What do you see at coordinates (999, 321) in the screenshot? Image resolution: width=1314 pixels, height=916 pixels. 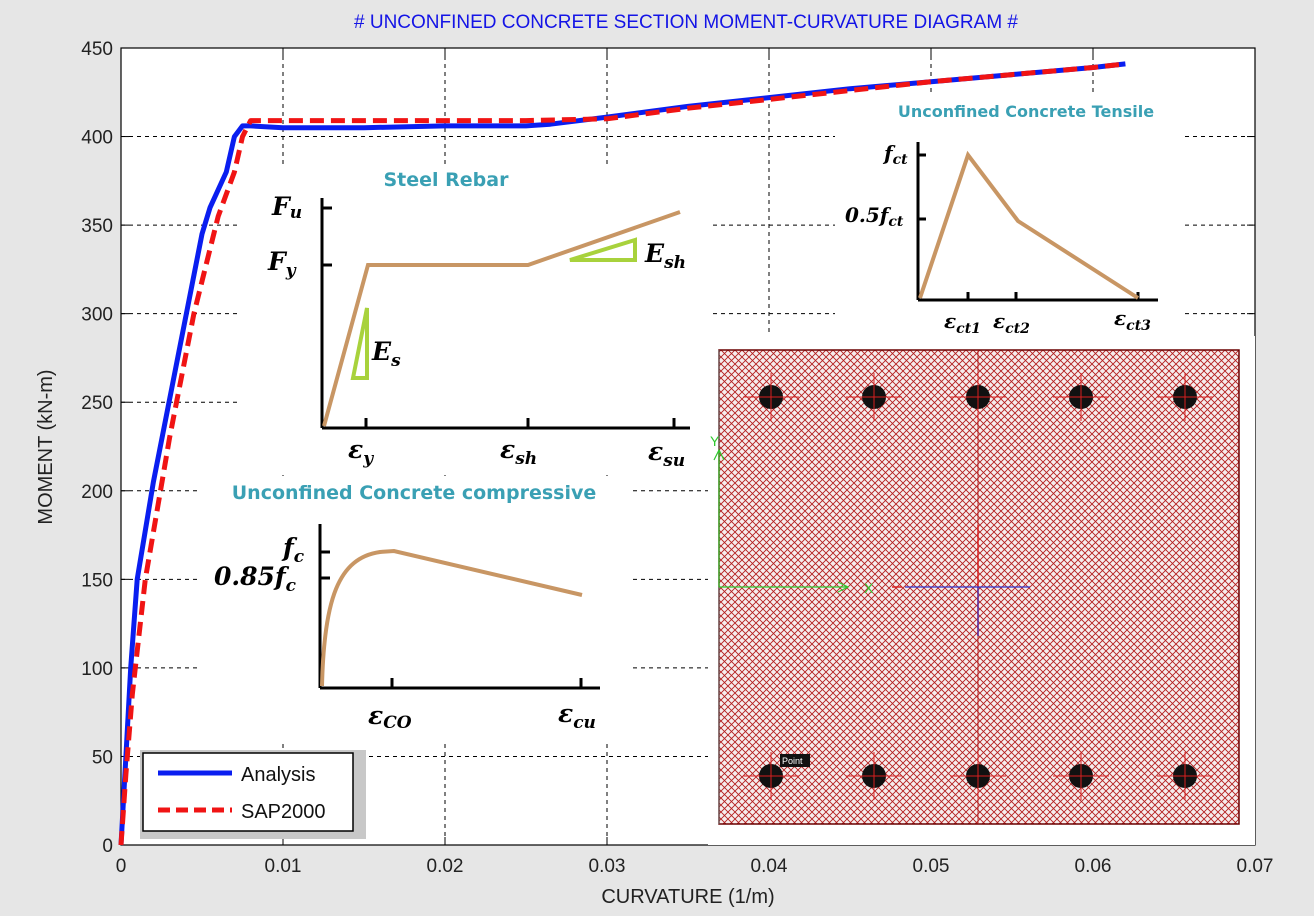 I see `tensile-eps-ct2-label: ε` at bounding box center [999, 321].